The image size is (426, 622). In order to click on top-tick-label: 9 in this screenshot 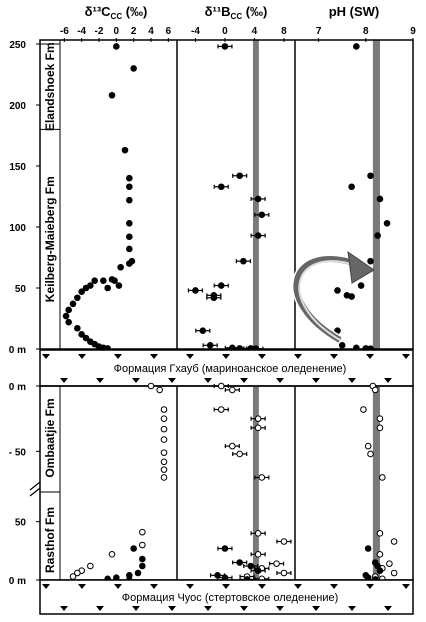, I will do `click(413, 31)`.